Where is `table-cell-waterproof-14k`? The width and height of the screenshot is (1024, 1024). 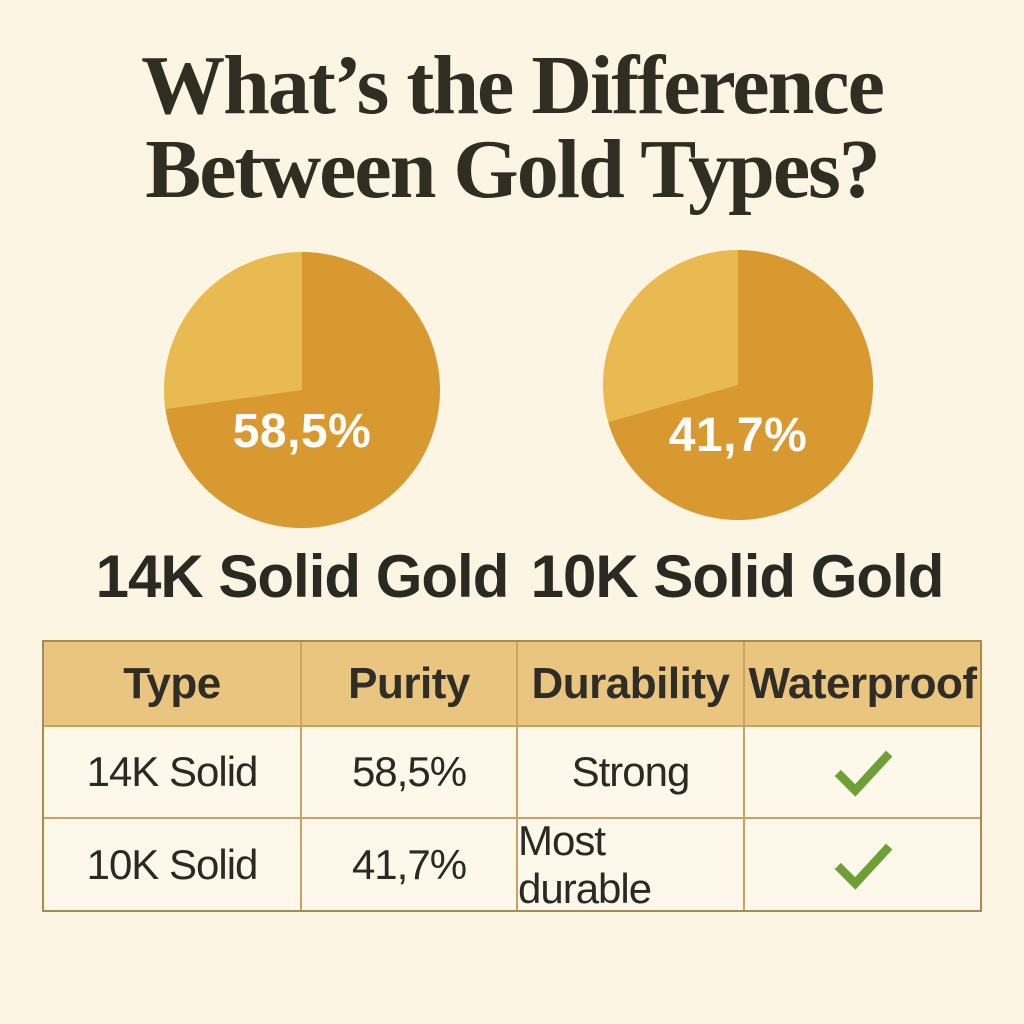
table-cell-waterproof-14k is located at coordinates (862, 773).